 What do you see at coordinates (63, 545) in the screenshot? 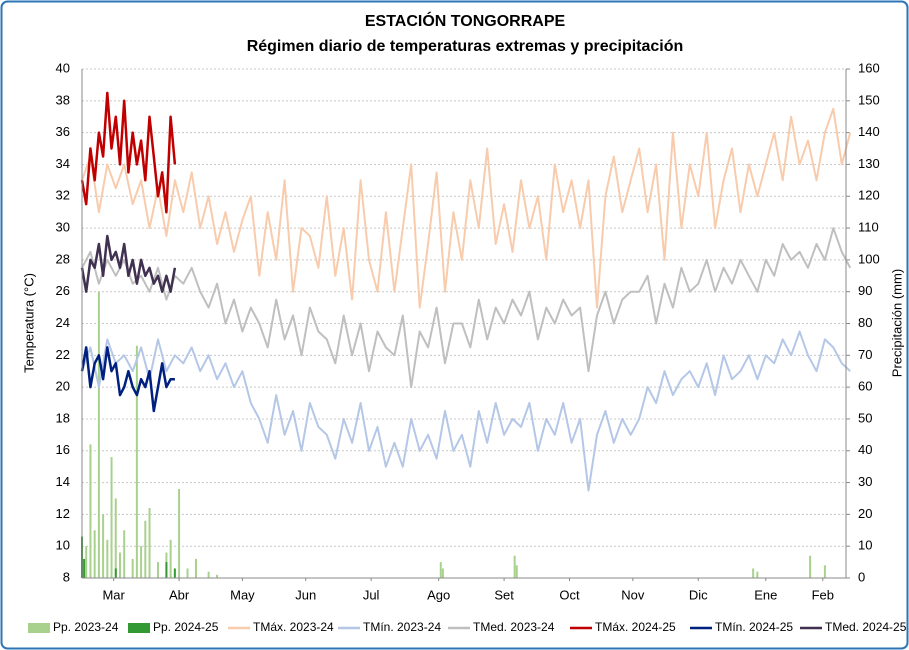
I see `y-tick-label: 10` at bounding box center [63, 545].